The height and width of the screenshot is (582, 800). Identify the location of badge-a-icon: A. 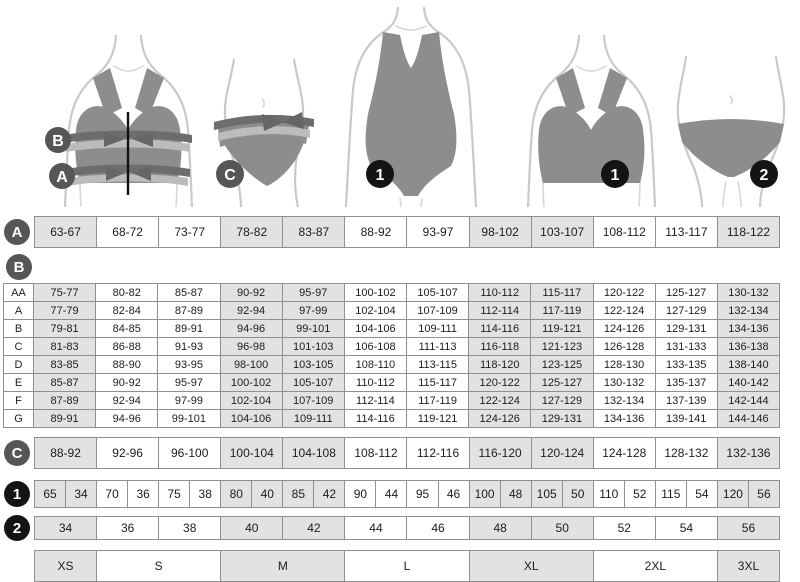
(62, 176).